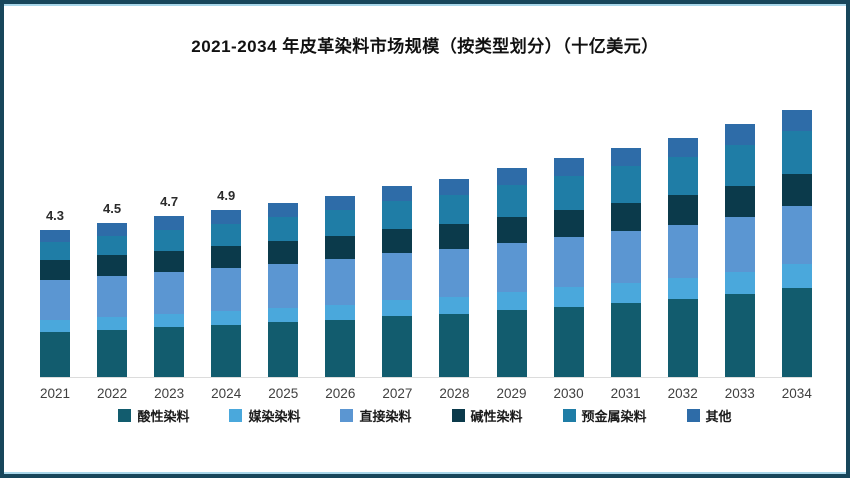 This screenshot has height=478, width=850. What do you see at coordinates (340, 248) in the screenshot?
I see `bar-segment-2026-碱性染料` at bounding box center [340, 248].